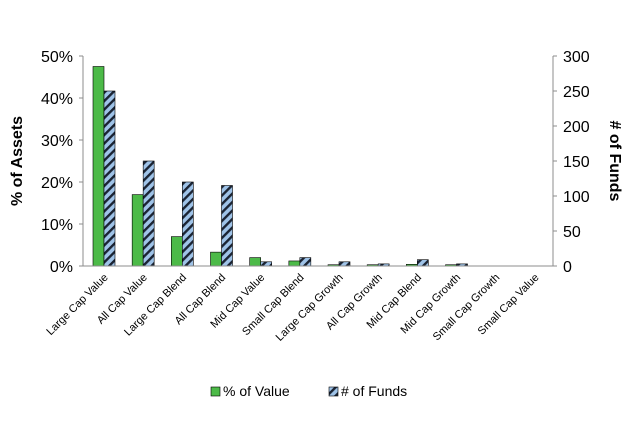  What do you see at coordinates (57, 99) in the screenshot?
I see `left-tick-label-4: 40%` at bounding box center [57, 99].